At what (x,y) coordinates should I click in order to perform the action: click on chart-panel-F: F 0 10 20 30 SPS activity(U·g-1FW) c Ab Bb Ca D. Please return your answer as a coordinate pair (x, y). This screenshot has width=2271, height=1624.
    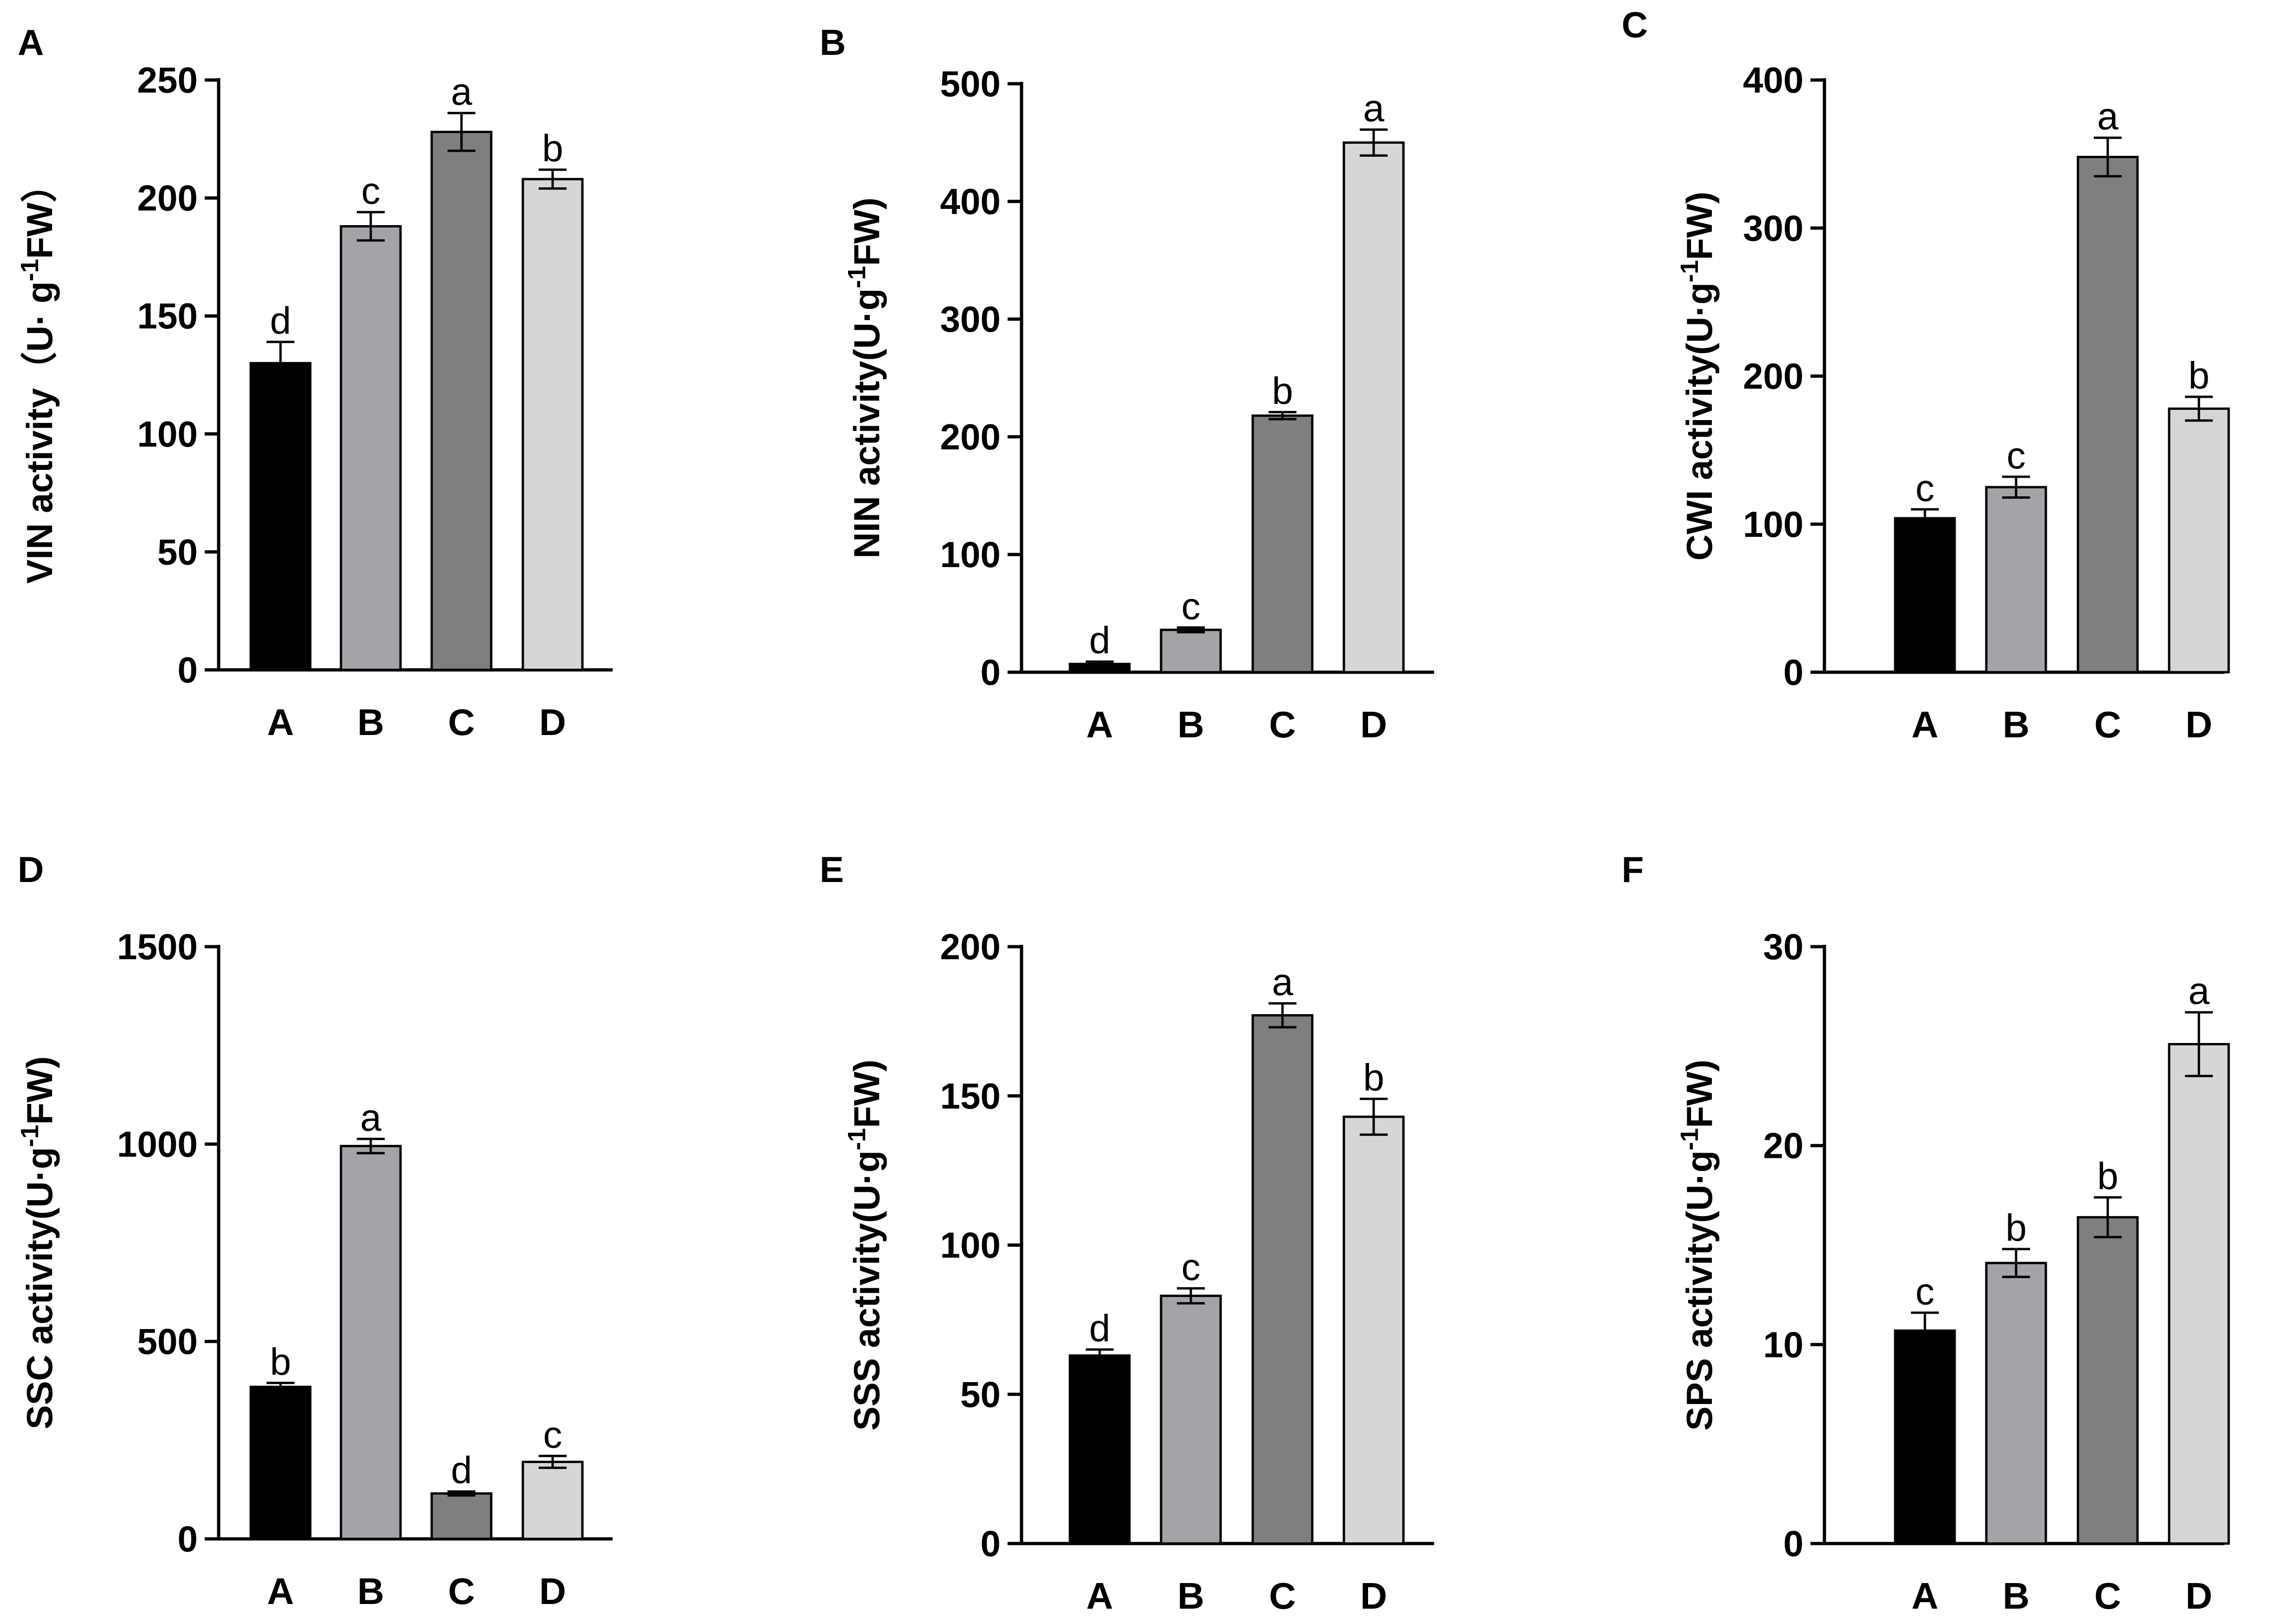
    Looking at the image, I should click on (1926, 1233).